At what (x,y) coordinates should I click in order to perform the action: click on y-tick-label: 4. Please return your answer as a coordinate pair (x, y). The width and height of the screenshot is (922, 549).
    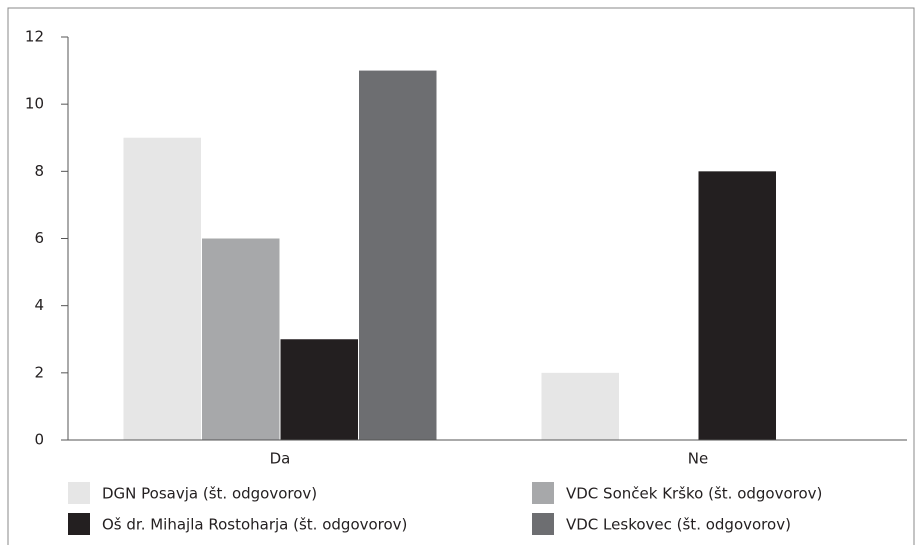
    Looking at the image, I should click on (39, 305).